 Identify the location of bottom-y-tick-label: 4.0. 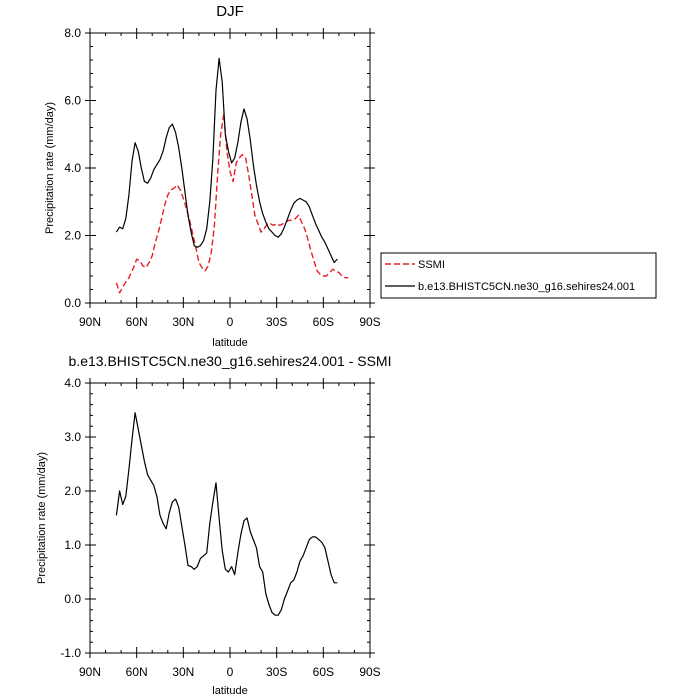
(72, 383).